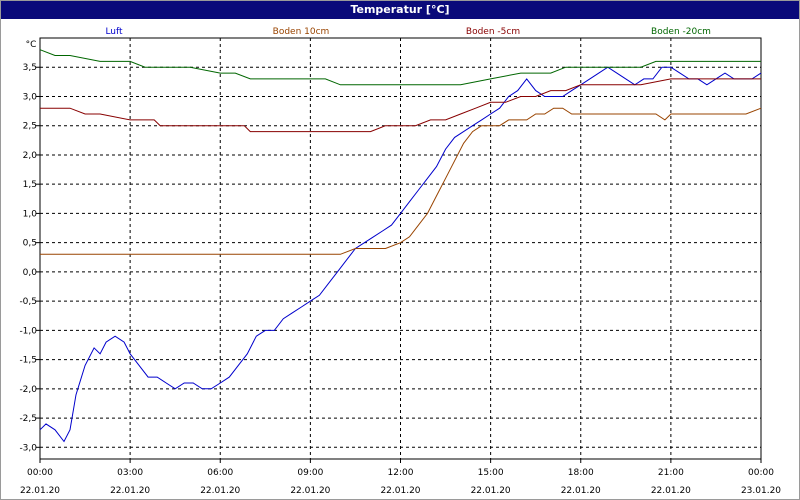  I want to click on y-tick-label: -3,0, so click(28, 448).